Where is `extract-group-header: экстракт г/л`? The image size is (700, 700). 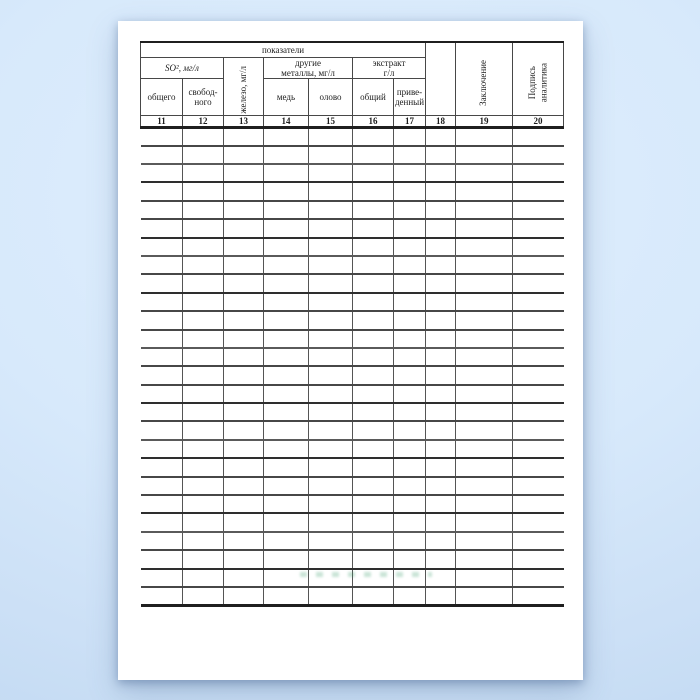 extract-group-header: экстракт г/л is located at coordinates (389, 67).